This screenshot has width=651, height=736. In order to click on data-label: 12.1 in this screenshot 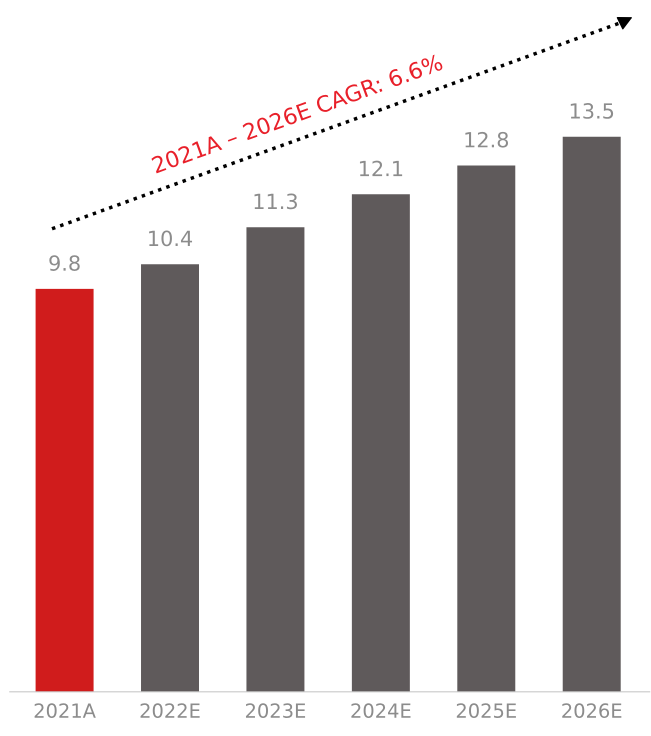, I will do `click(381, 168)`.